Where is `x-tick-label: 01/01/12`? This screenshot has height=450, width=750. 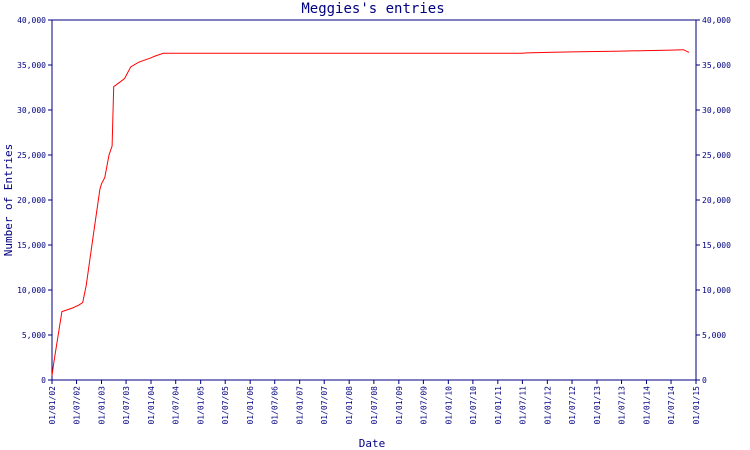 x-tick-label: 01/01/12 is located at coordinates (547, 405).